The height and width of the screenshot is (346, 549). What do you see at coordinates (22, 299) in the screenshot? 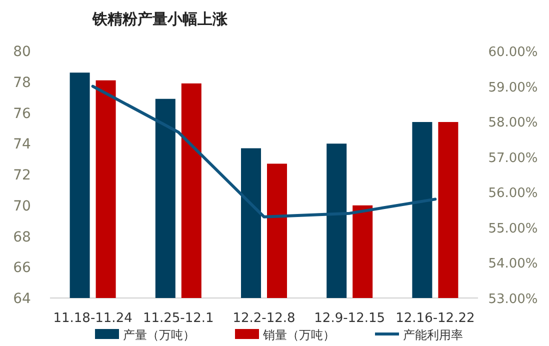
I see `y-tick-label: 64` at bounding box center [22, 299].